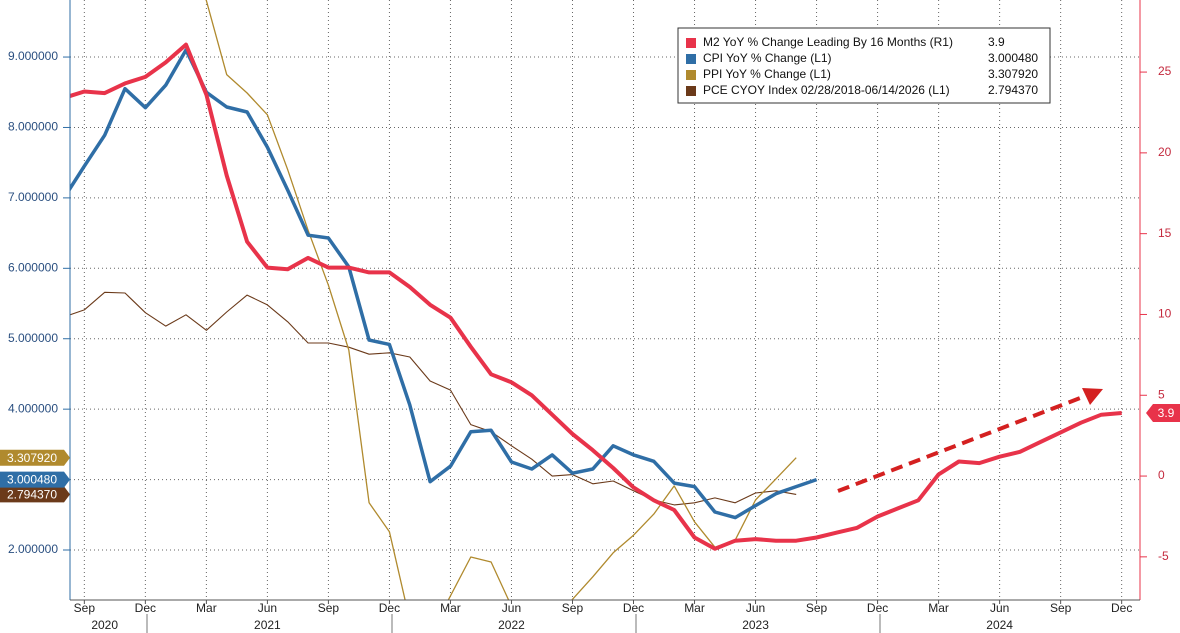  What do you see at coordinates (1165, 314) in the screenshot?
I see `y2-tick-label: 10` at bounding box center [1165, 314].